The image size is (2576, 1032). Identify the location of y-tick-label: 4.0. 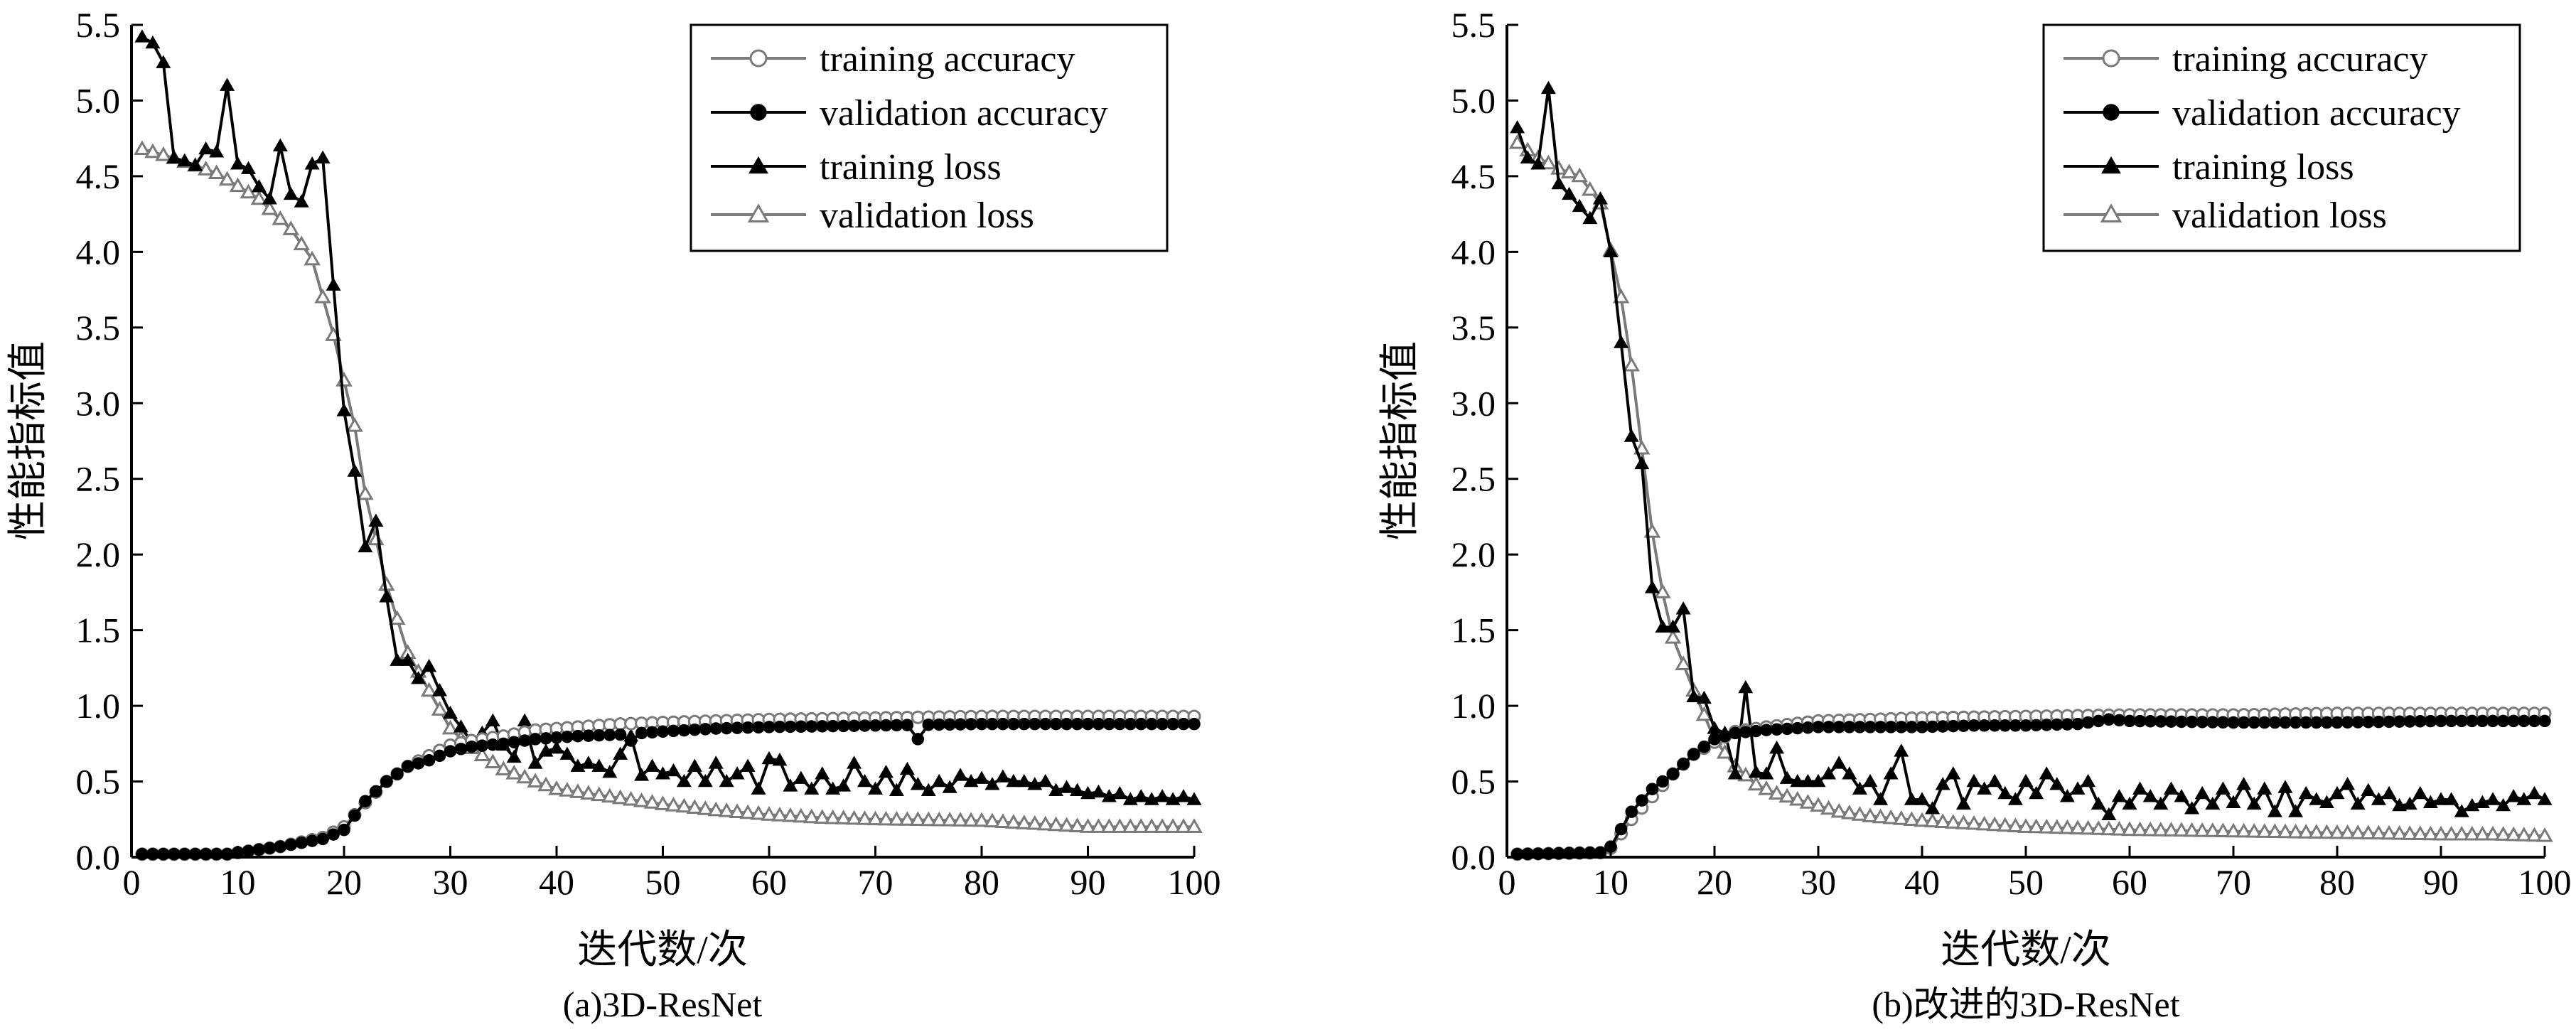
(1473, 252).